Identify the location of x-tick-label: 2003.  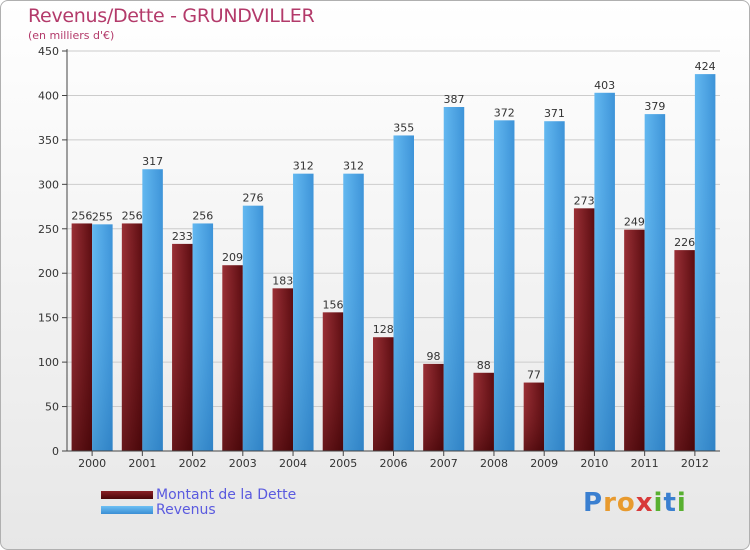
(243, 463).